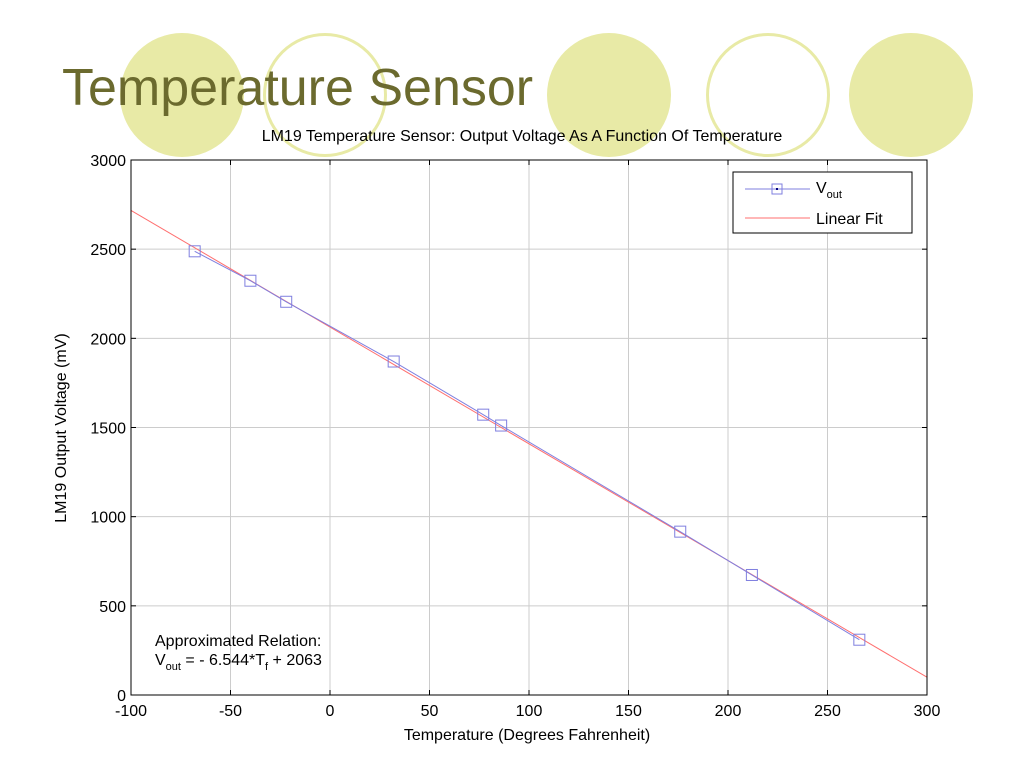  What do you see at coordinates (849, 219) in the screenshot?
I see `legend-fit-label: Linear Fit` at bounding box center [849, 219].